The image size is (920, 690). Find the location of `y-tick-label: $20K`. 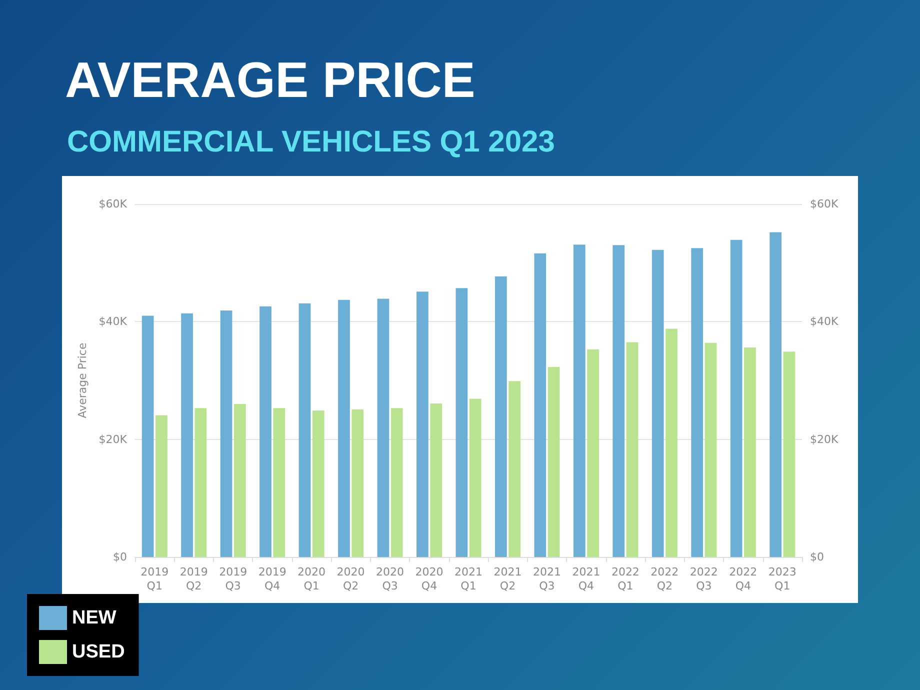

y-tick-label: $20K is located at coordinates (113, 439).